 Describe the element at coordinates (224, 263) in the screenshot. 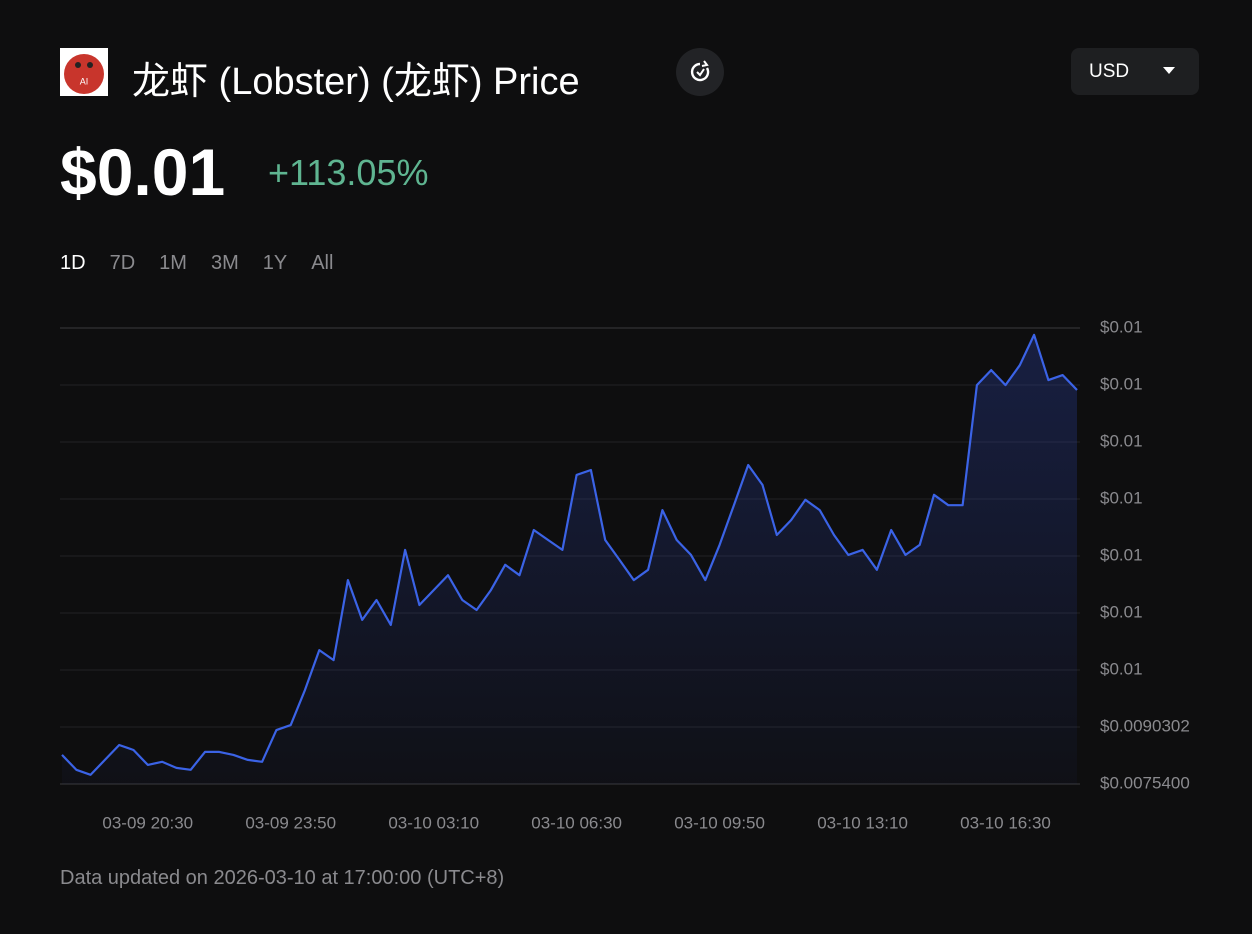

I see `range-tab: 3M` at that location.